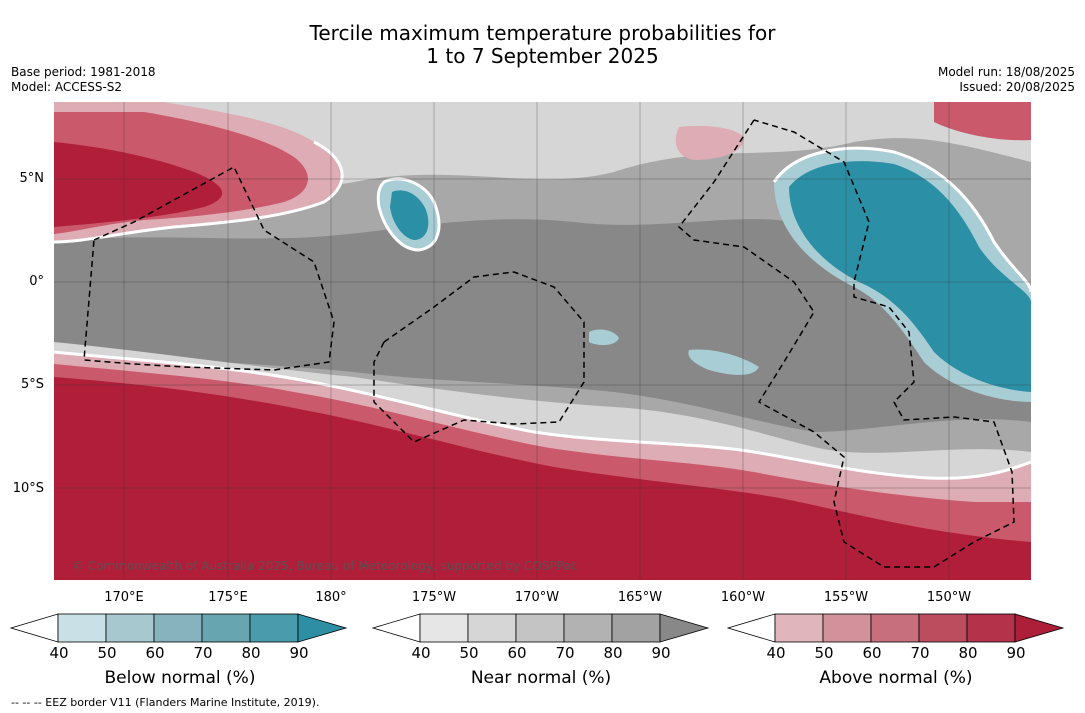  Describe the element at coordinates (640, 597) in the screenshot. I see `lon-label-165w: 165°W` at that location.